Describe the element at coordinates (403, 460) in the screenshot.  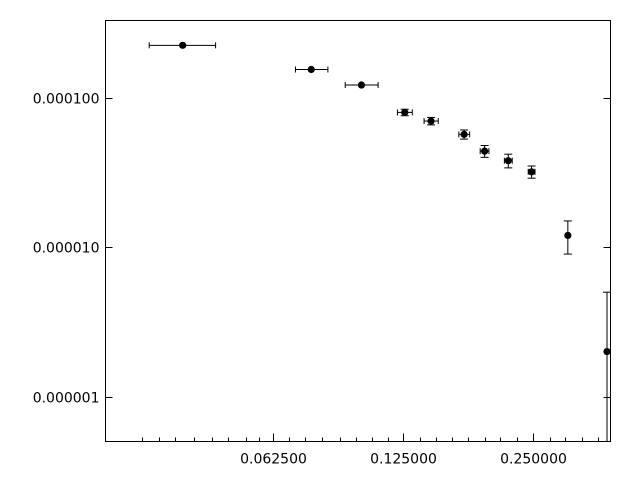
I see `x-tick-label: 0.125000` at that location.